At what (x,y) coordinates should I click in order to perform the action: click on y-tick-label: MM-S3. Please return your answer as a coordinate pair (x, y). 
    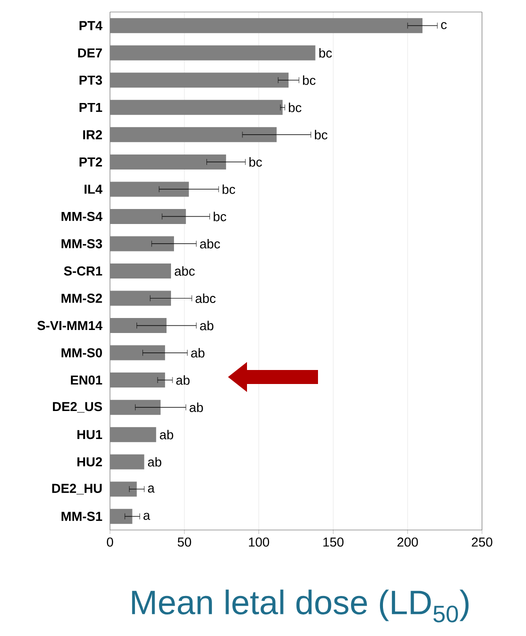
    Looking at the image, I should click on (82, 243).